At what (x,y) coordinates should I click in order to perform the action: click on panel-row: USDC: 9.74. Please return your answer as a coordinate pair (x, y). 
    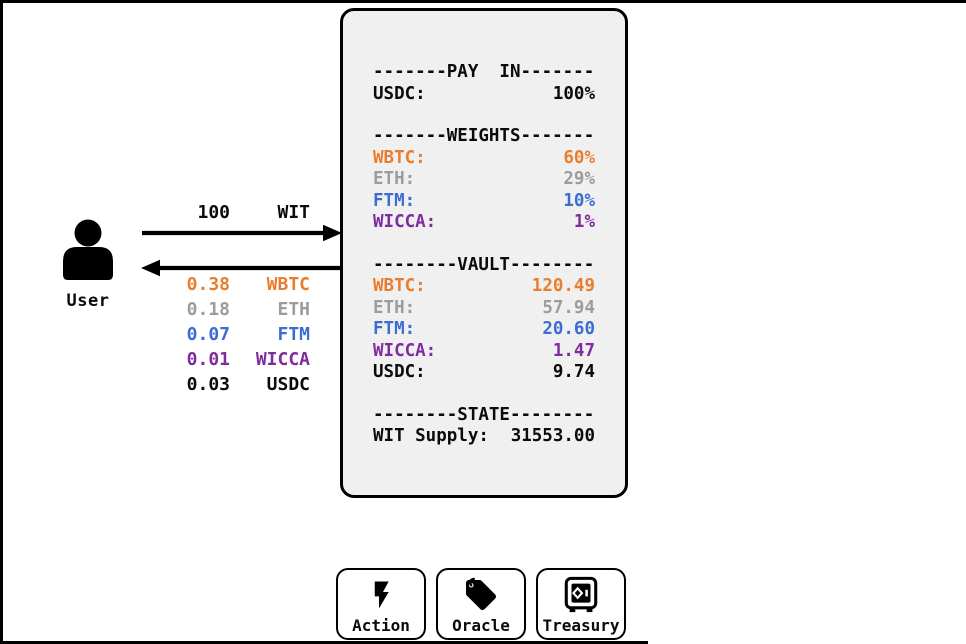
    Looking at the image, I should click on (484, 373).